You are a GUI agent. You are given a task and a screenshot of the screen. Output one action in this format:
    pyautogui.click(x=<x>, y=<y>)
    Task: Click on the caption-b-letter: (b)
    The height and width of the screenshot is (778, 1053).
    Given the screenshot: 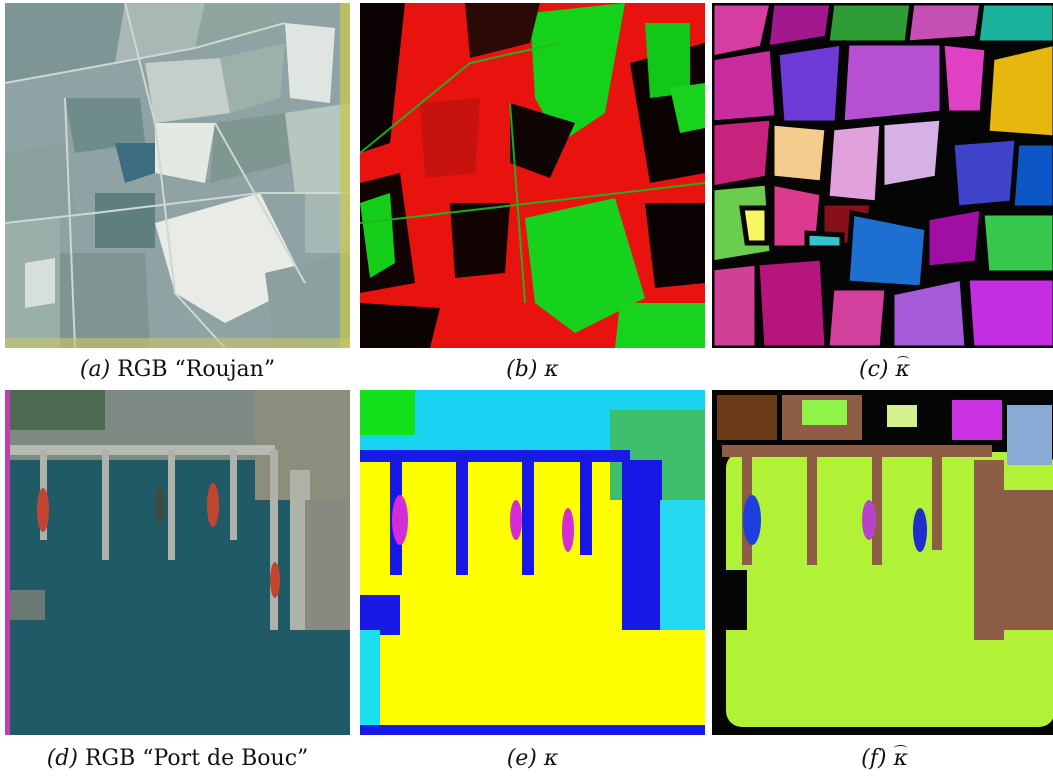 What is the action you would take?
    pyautogui.click(x=522, y=369)
    